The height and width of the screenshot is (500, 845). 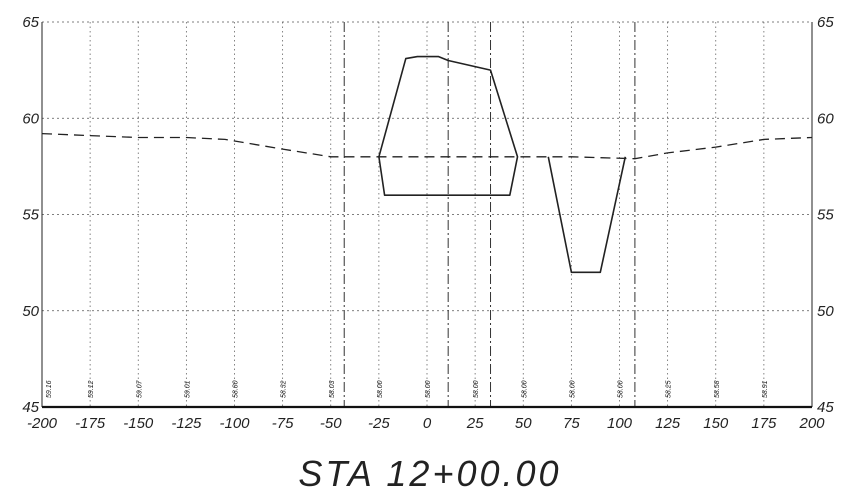 What do you see at coordinates (379, 423) in the screenshot?
I see `x-tick-label: -25` at bounding box center [379, 423].